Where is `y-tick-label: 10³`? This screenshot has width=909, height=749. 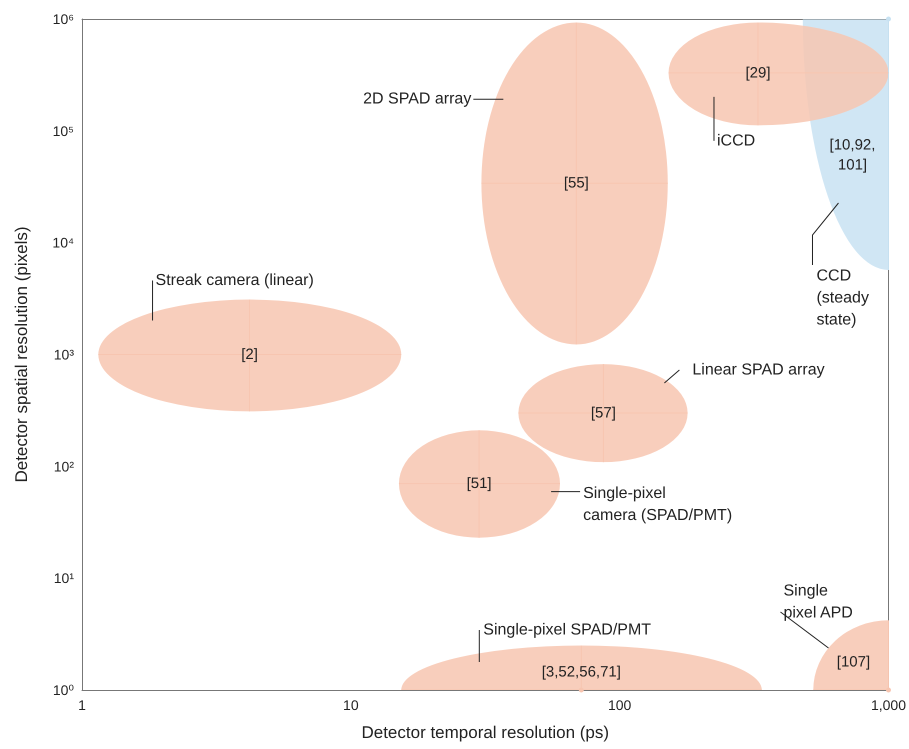
y-tick-label: 10³ is located at coordinates (64, 354).